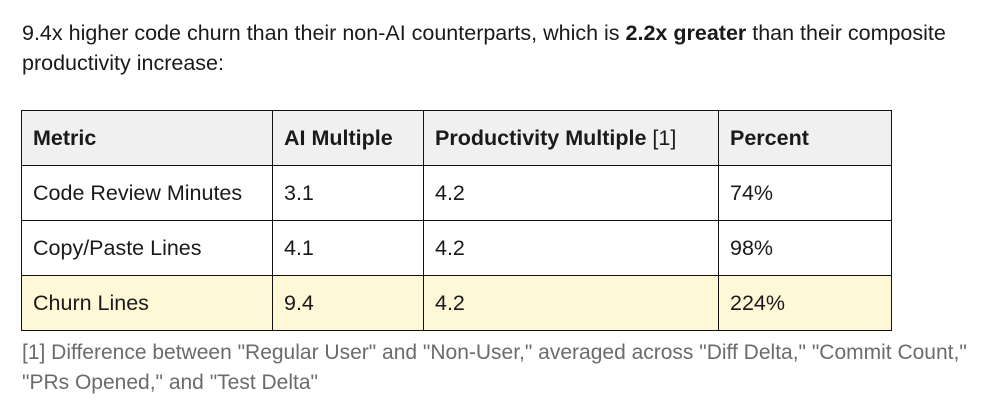 This screenshot has height=414, width=1000. I want to click on intro-bold-text: 2.2x greater, so click(686, 33).